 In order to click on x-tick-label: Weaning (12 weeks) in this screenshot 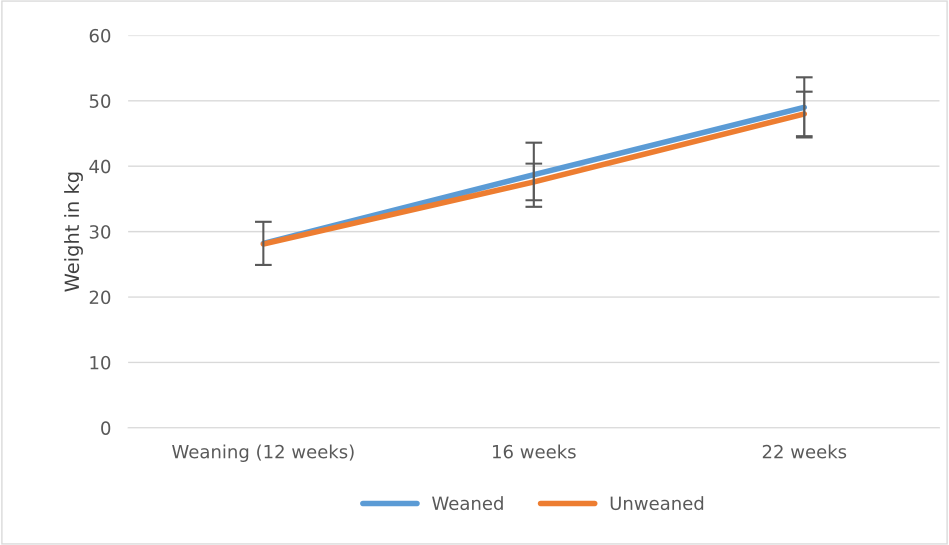, I will do `click(263, 453)`.